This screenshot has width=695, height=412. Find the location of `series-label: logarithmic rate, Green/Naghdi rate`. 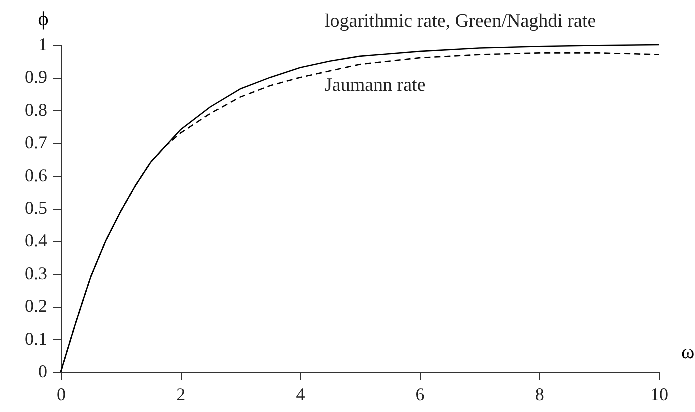

series-label: logarithmic rate, Green/Naghdi rate is located at coordinates (460, 21).